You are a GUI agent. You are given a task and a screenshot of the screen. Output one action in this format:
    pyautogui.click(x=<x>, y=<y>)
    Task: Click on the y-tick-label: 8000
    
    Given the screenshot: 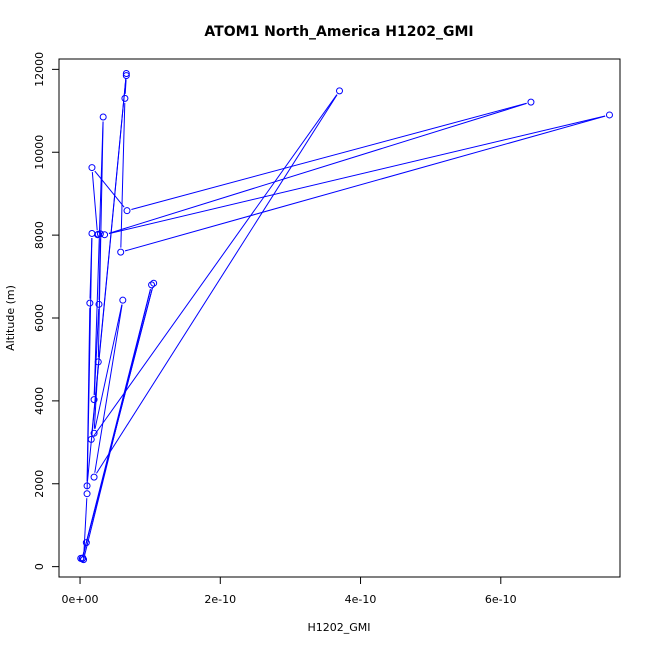 What is the action you would take?
    pyautogui.click(x=39, y=235)
    